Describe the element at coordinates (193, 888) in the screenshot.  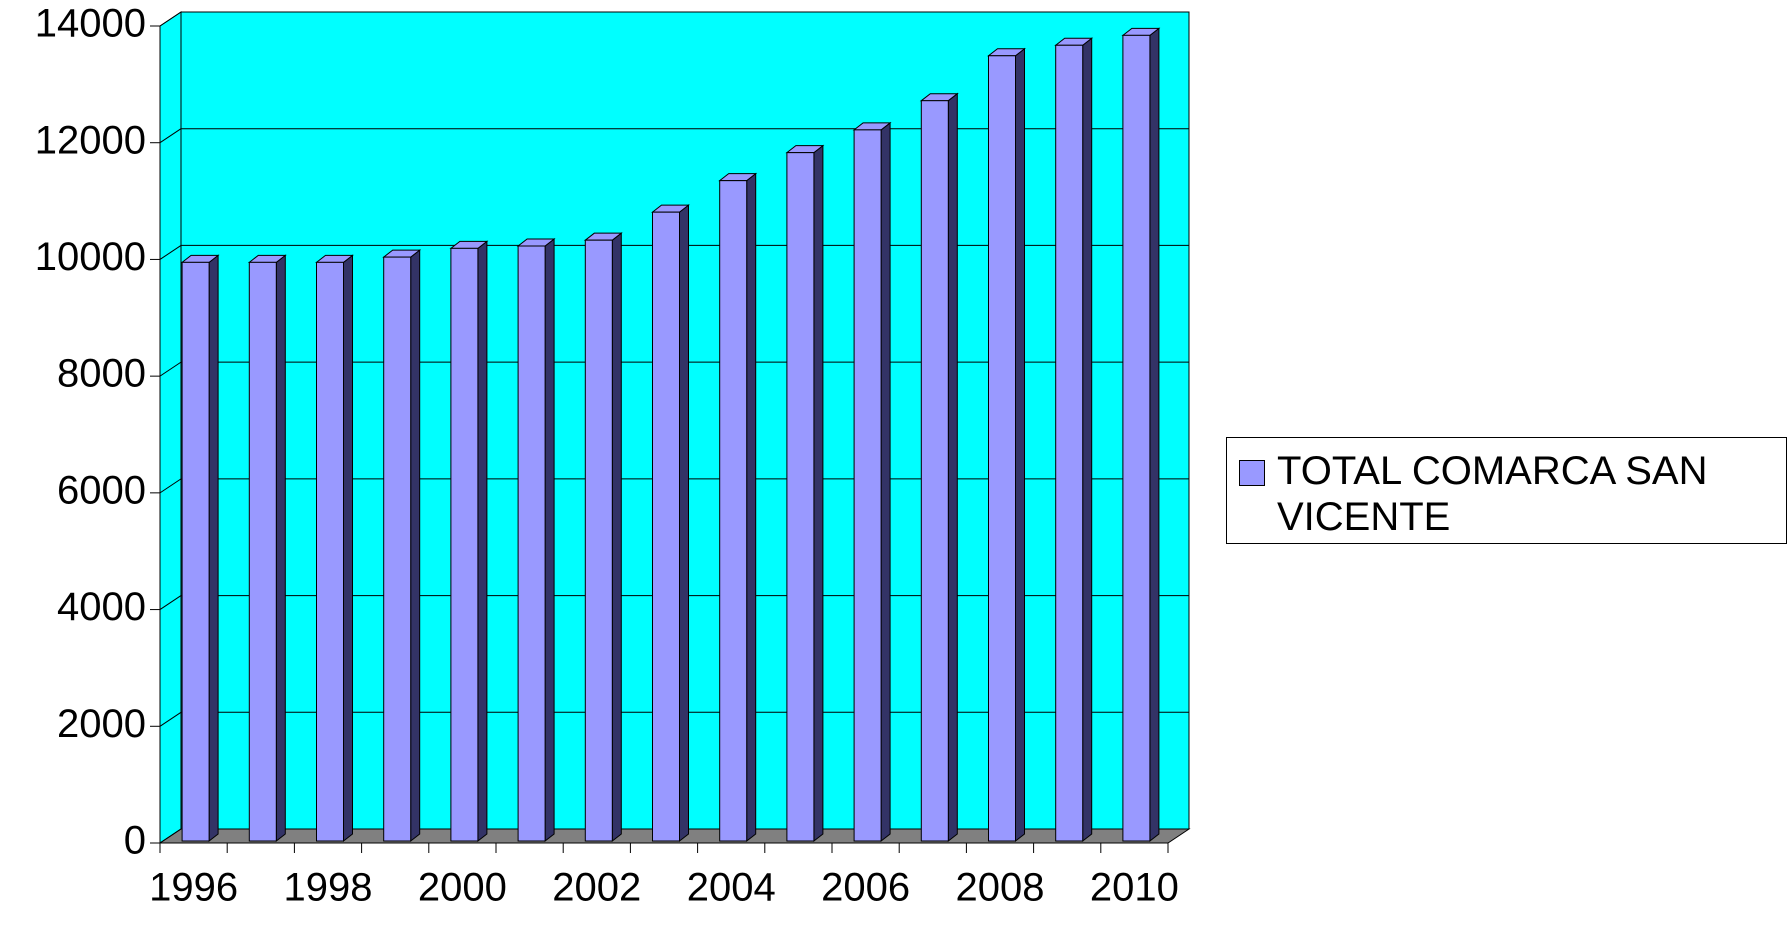
I see `x-tick-label: 1996` at that location.